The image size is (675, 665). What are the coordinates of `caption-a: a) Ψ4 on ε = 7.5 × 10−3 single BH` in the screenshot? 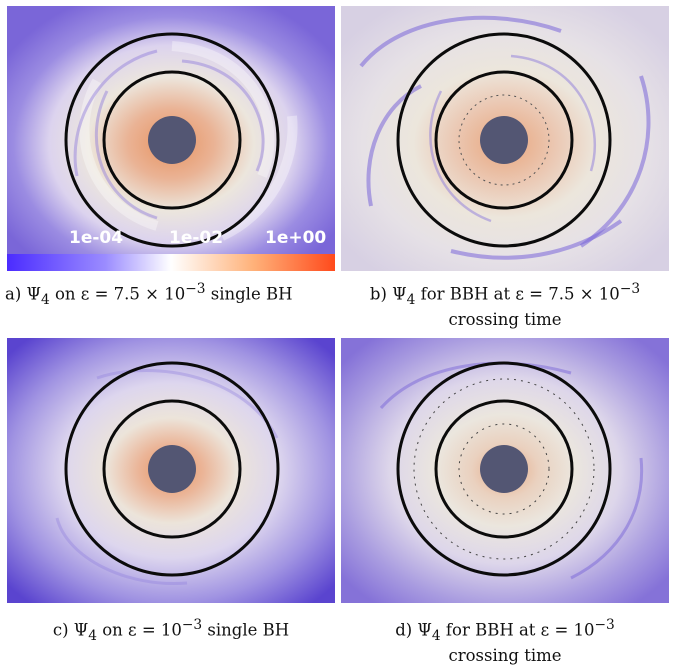 It's located at (149, 294).